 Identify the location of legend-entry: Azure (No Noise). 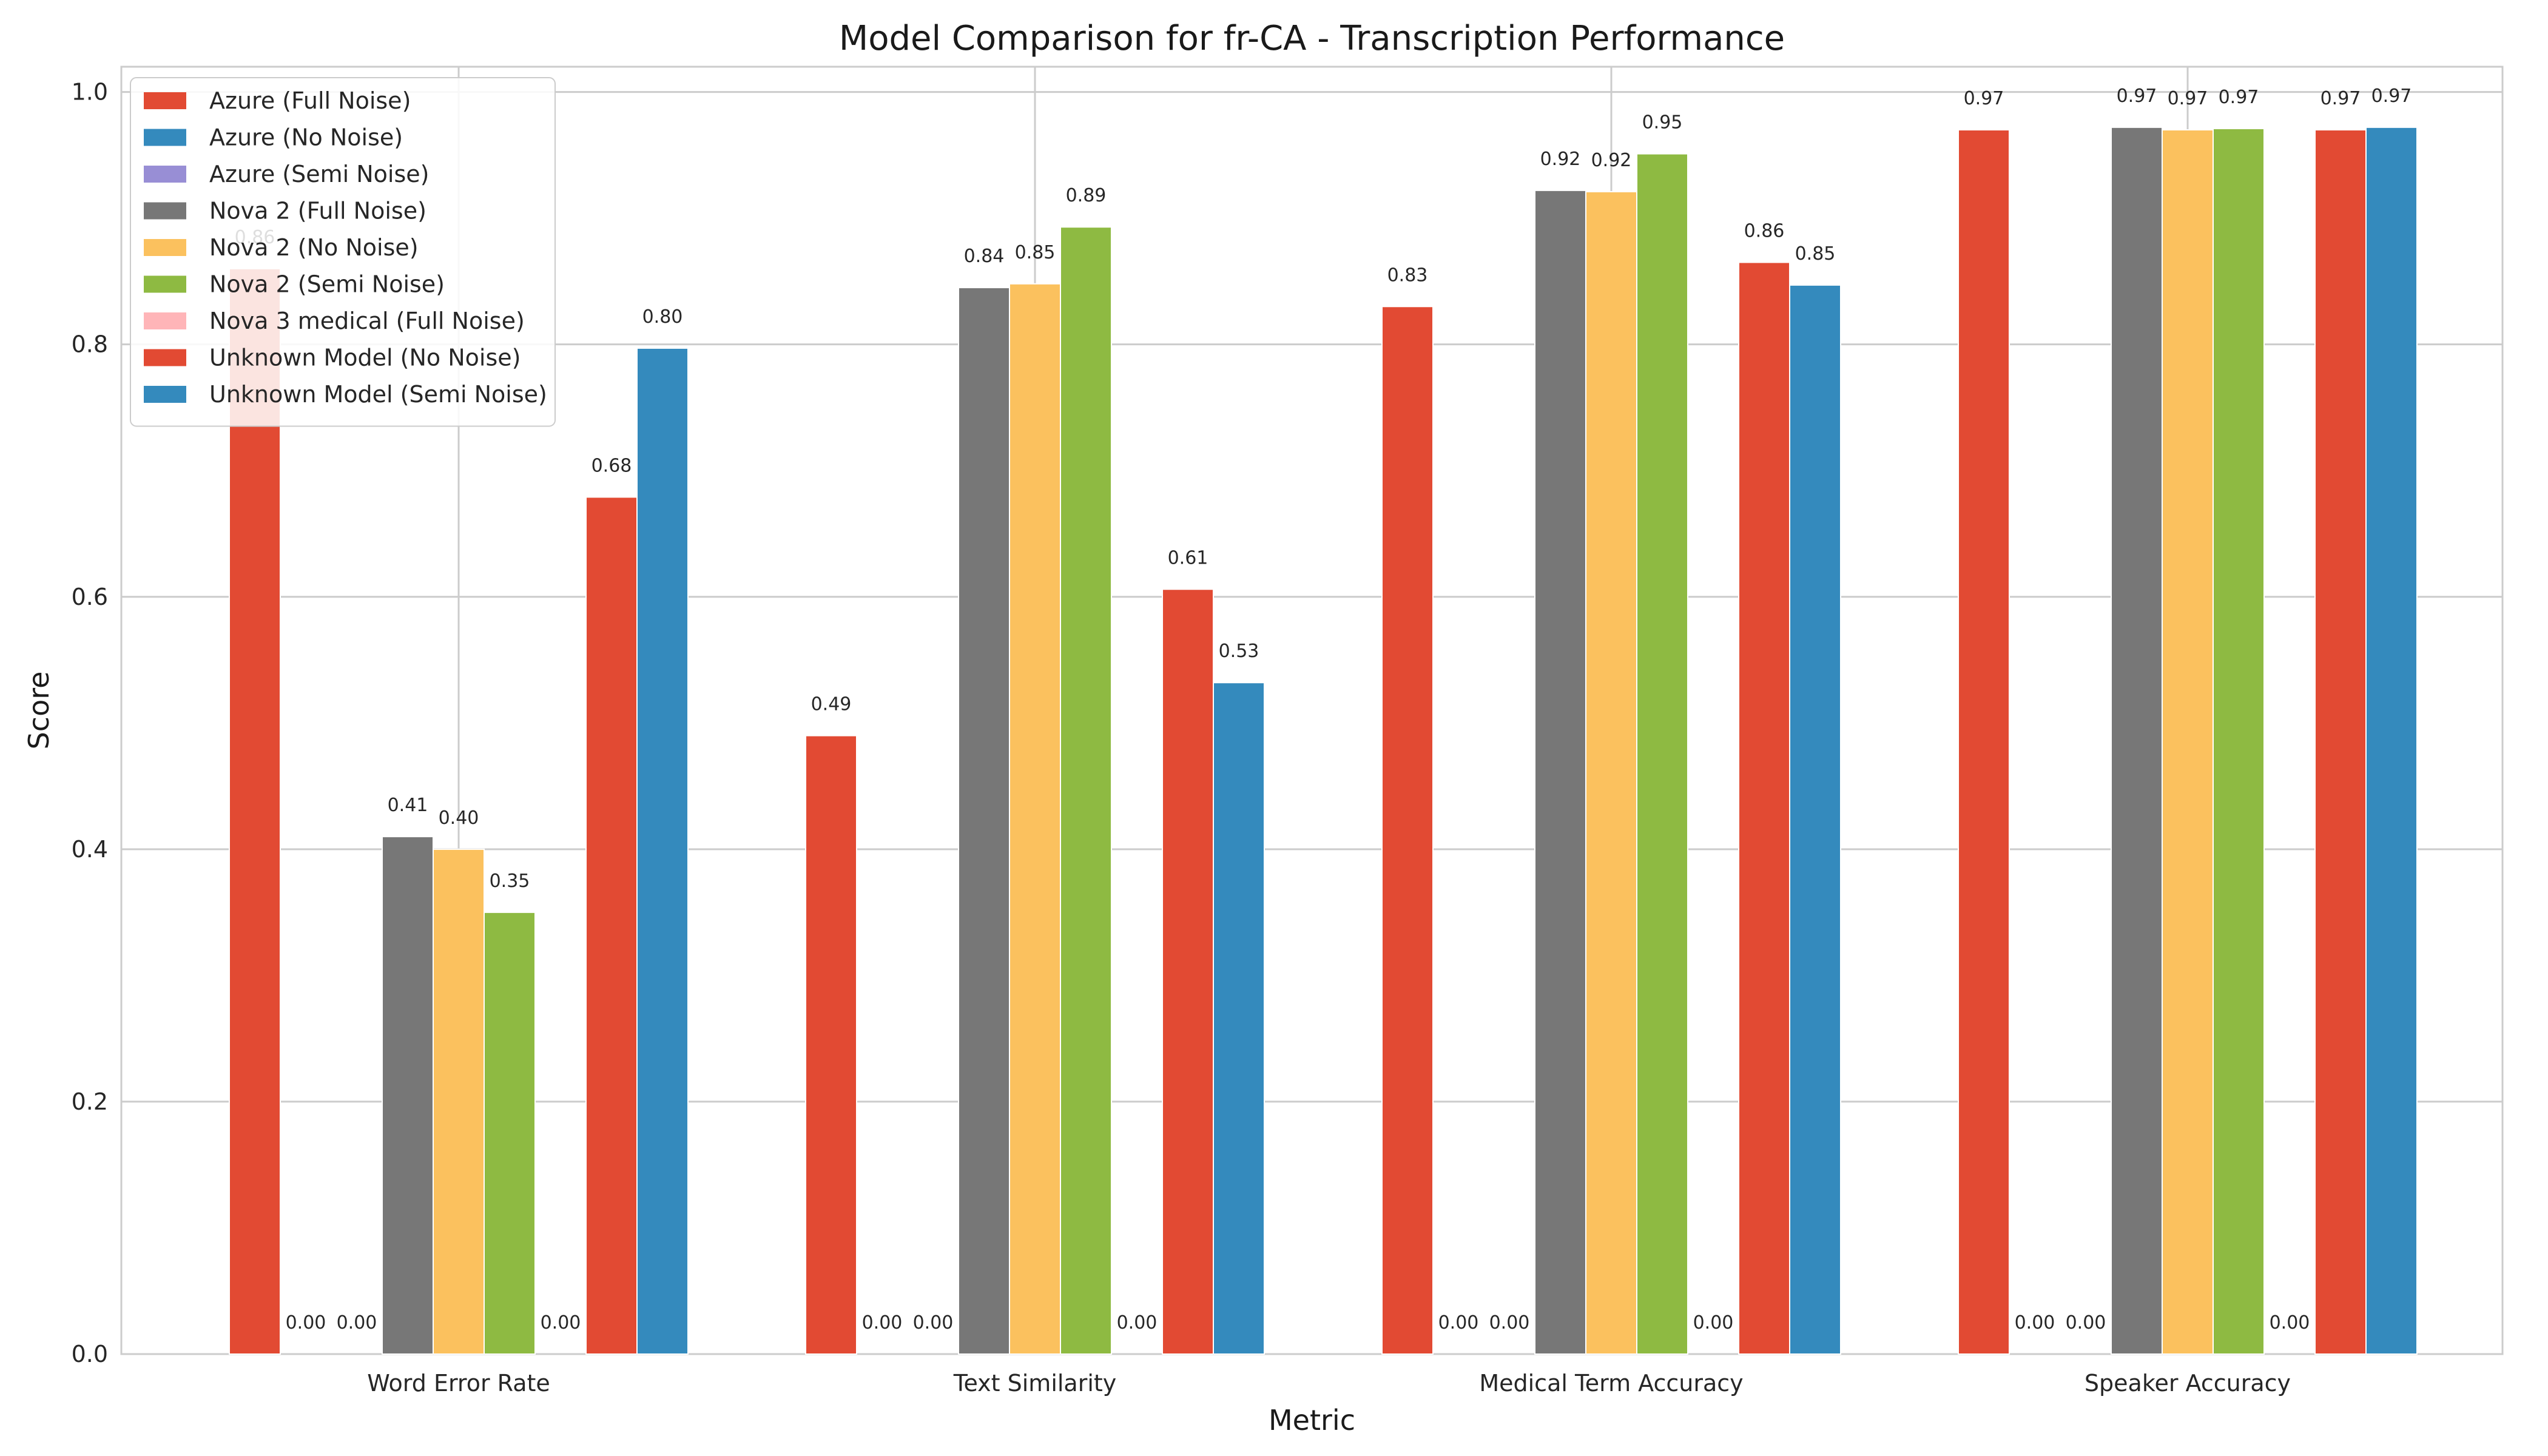
(306, 137).